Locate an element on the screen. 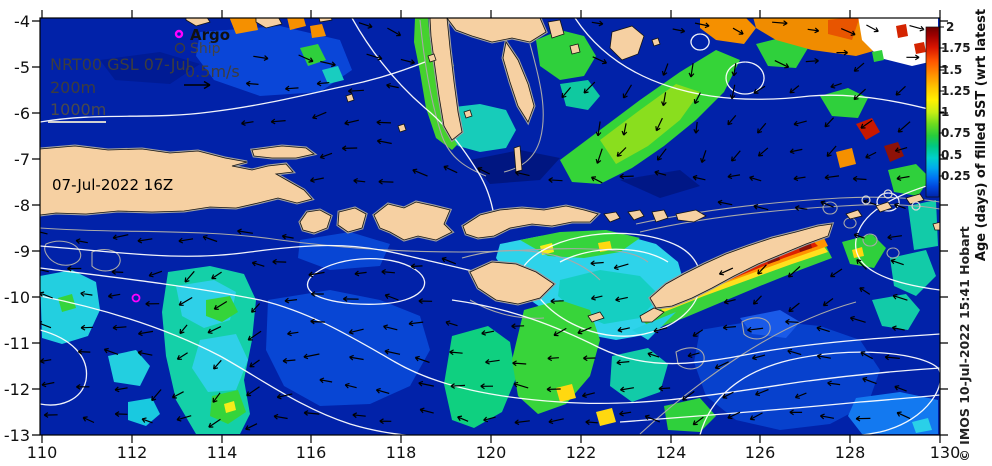  colorbar-ticks is located at coordinates (941, 101).